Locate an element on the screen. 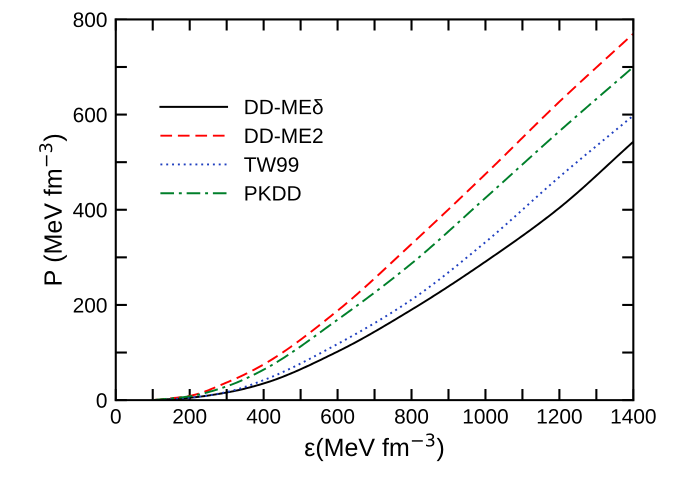  x-tick-label: 400 is located at coordinates (263, 416).